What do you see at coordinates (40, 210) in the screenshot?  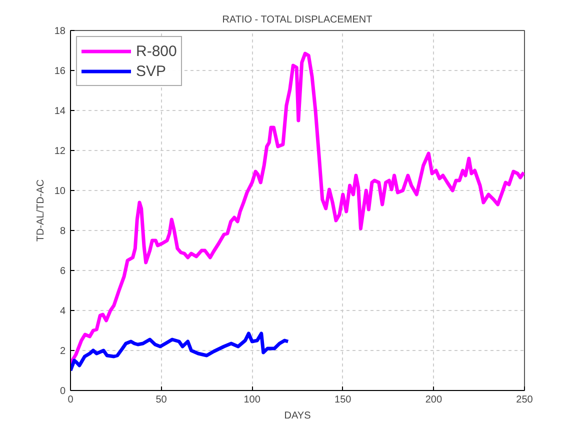 I see `y-axis-title: TD-AL/TD-AC` at bounding box center [40, 210].